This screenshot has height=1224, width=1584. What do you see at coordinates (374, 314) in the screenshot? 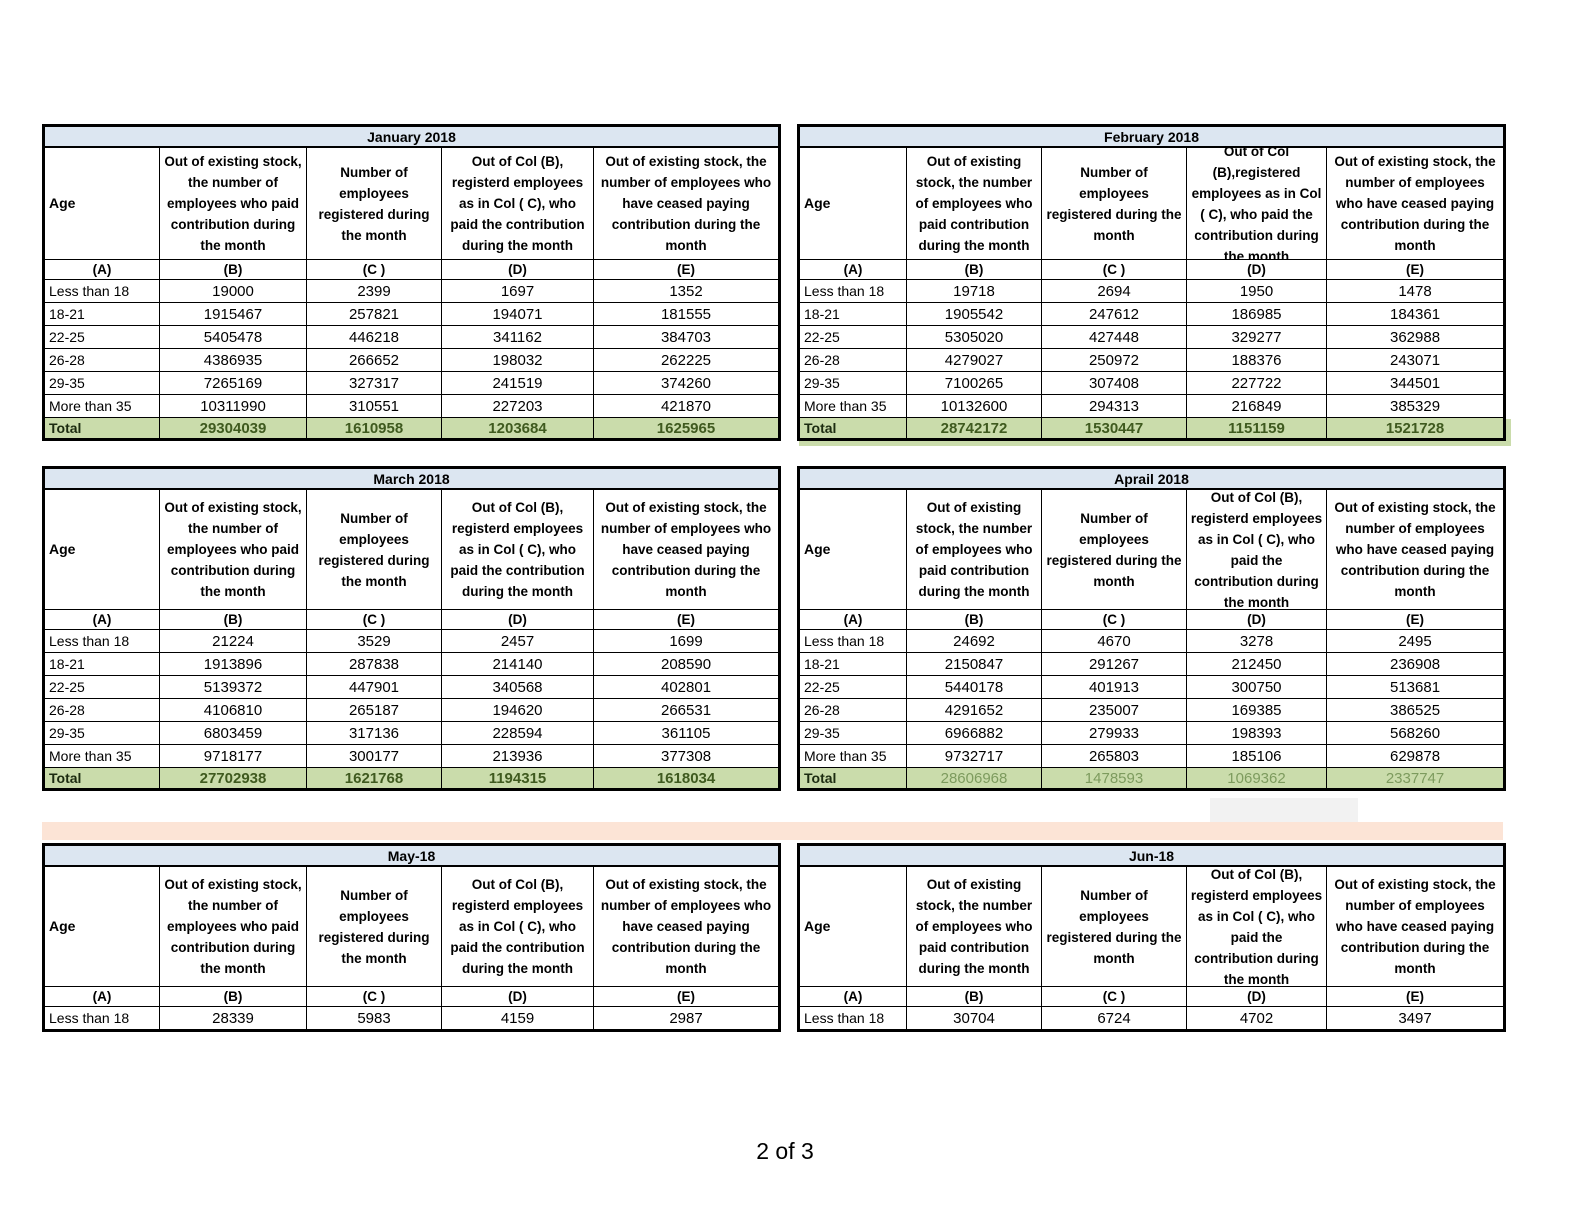
I see `value-cell: 257821` at bounding box center [374, 314].